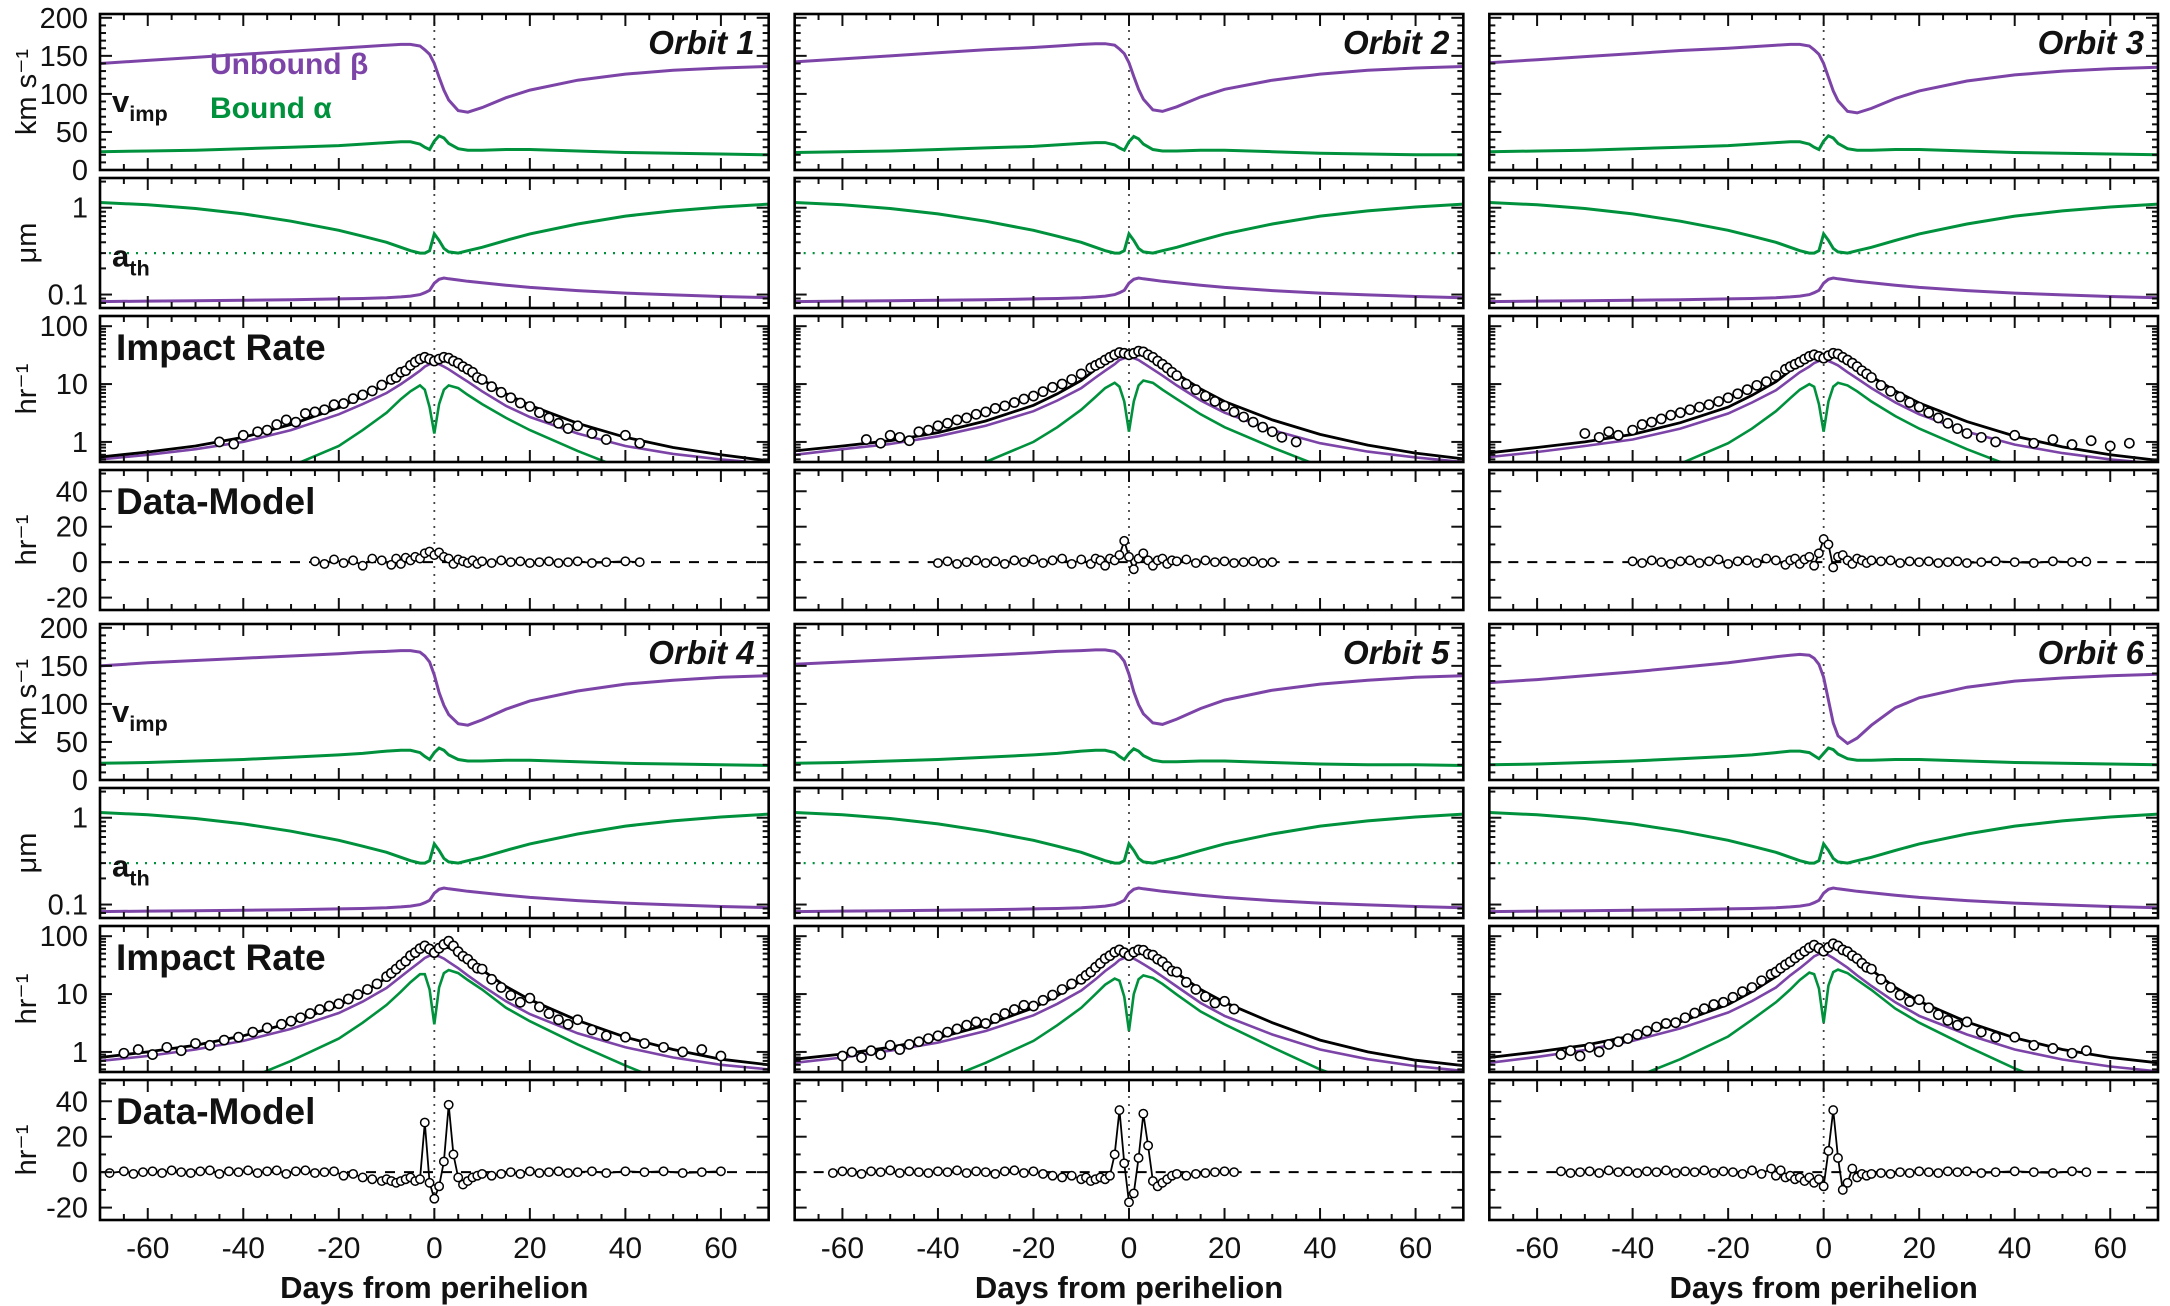 Image resolution: width=2170 pixels, height=1306 pixels. What do you see at coordinates (1824, 699) in the screenshot?
I see `unbound-velocity-line` at bounding box center [1824, 699].